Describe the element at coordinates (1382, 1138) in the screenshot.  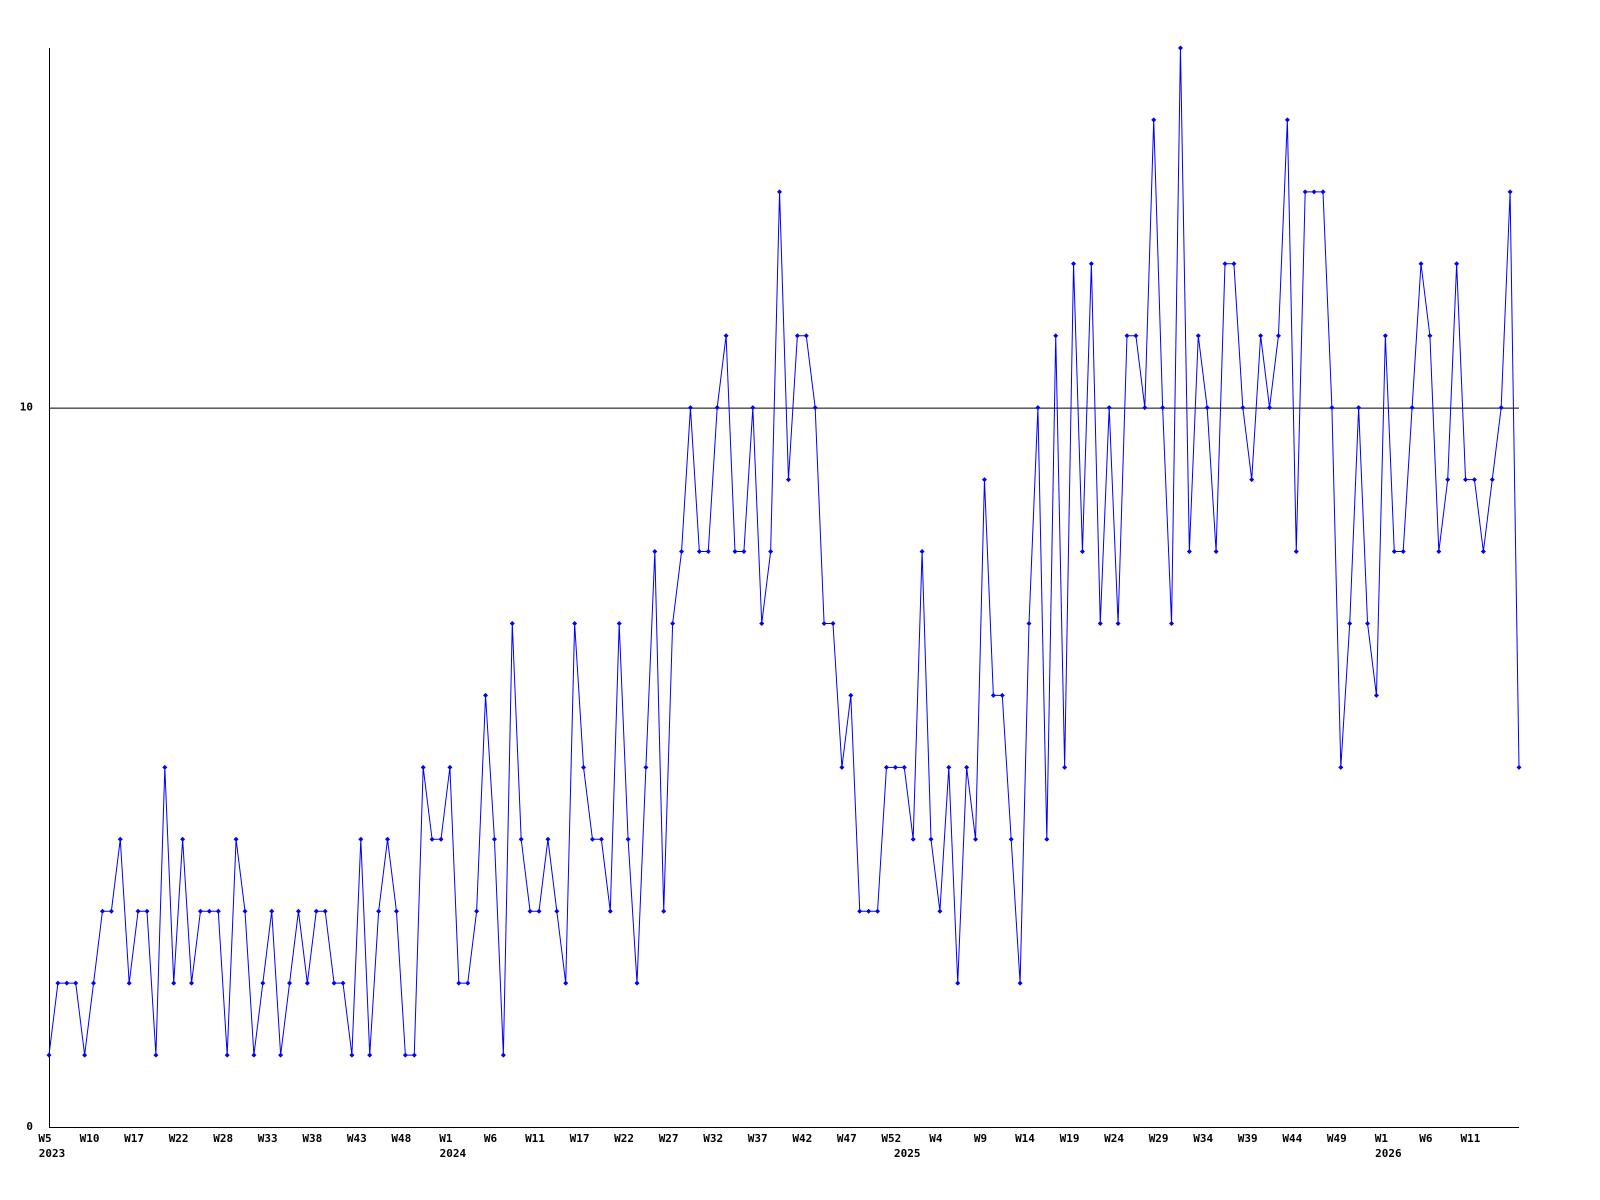
I see `x-tick-label: W1` at that location.